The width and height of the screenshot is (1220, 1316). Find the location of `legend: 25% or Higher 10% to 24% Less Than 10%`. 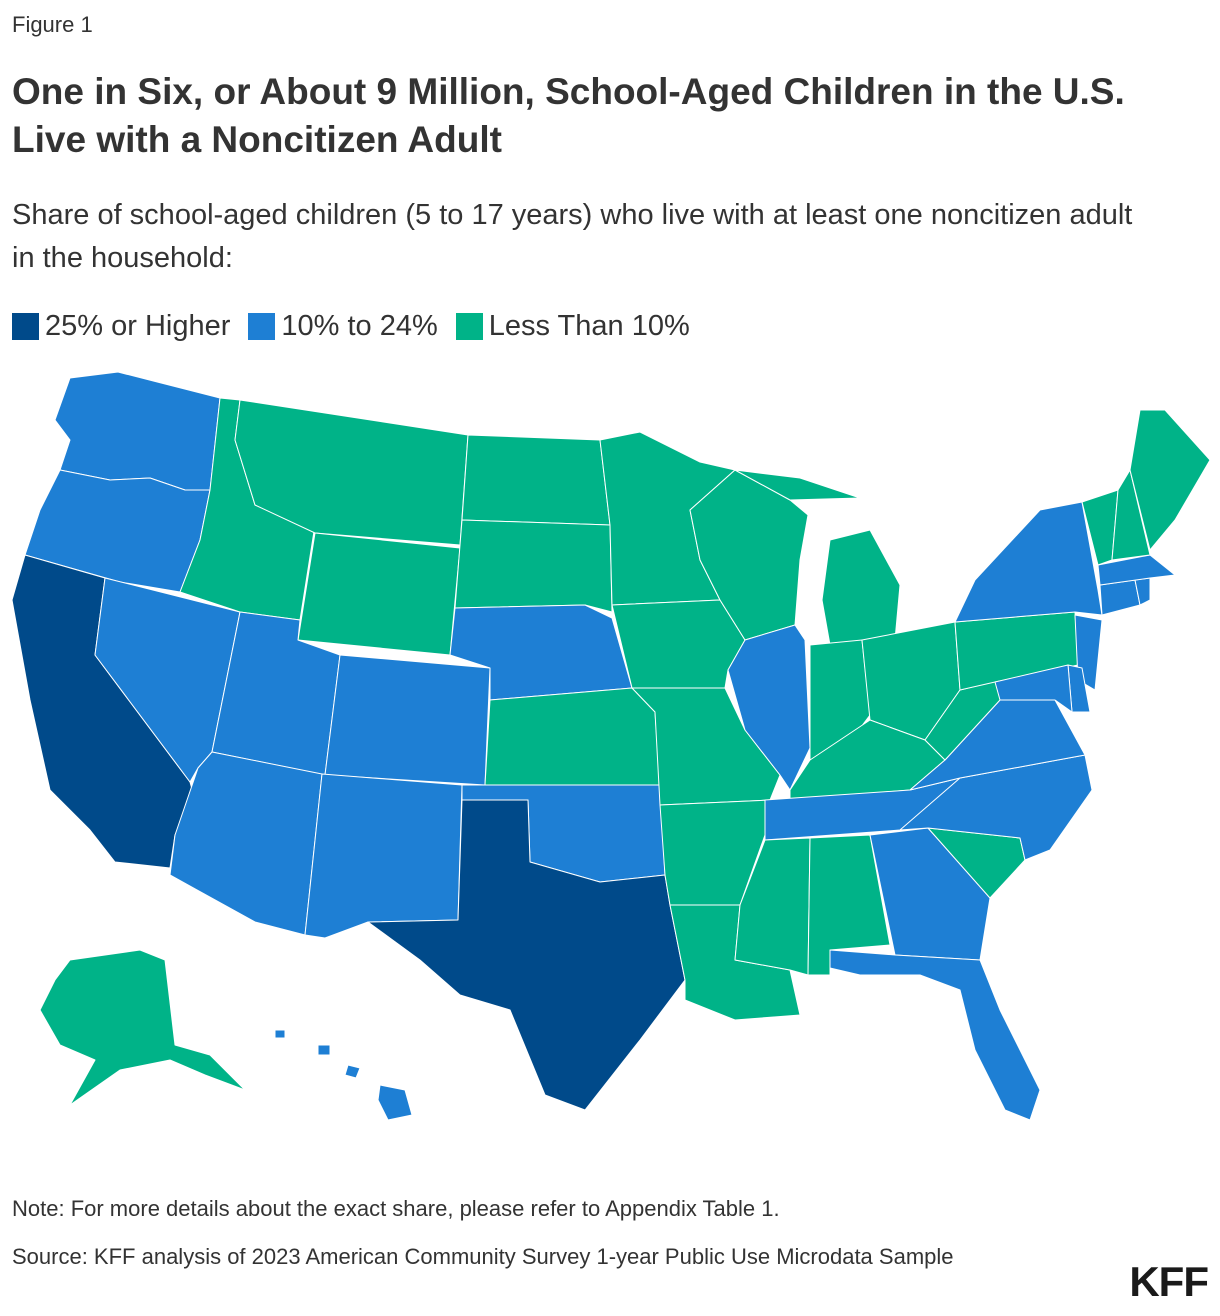

legend: 25% or Higher 10% to 24% Less Than 10% is located at coordinates (360, 326).